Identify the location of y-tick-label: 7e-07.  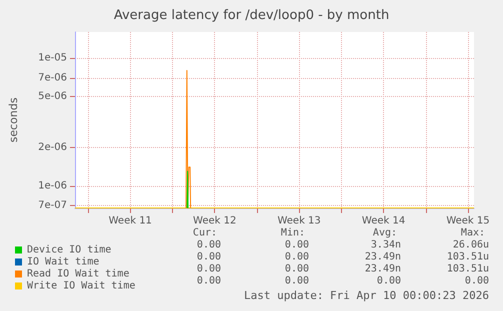
(52, 206).